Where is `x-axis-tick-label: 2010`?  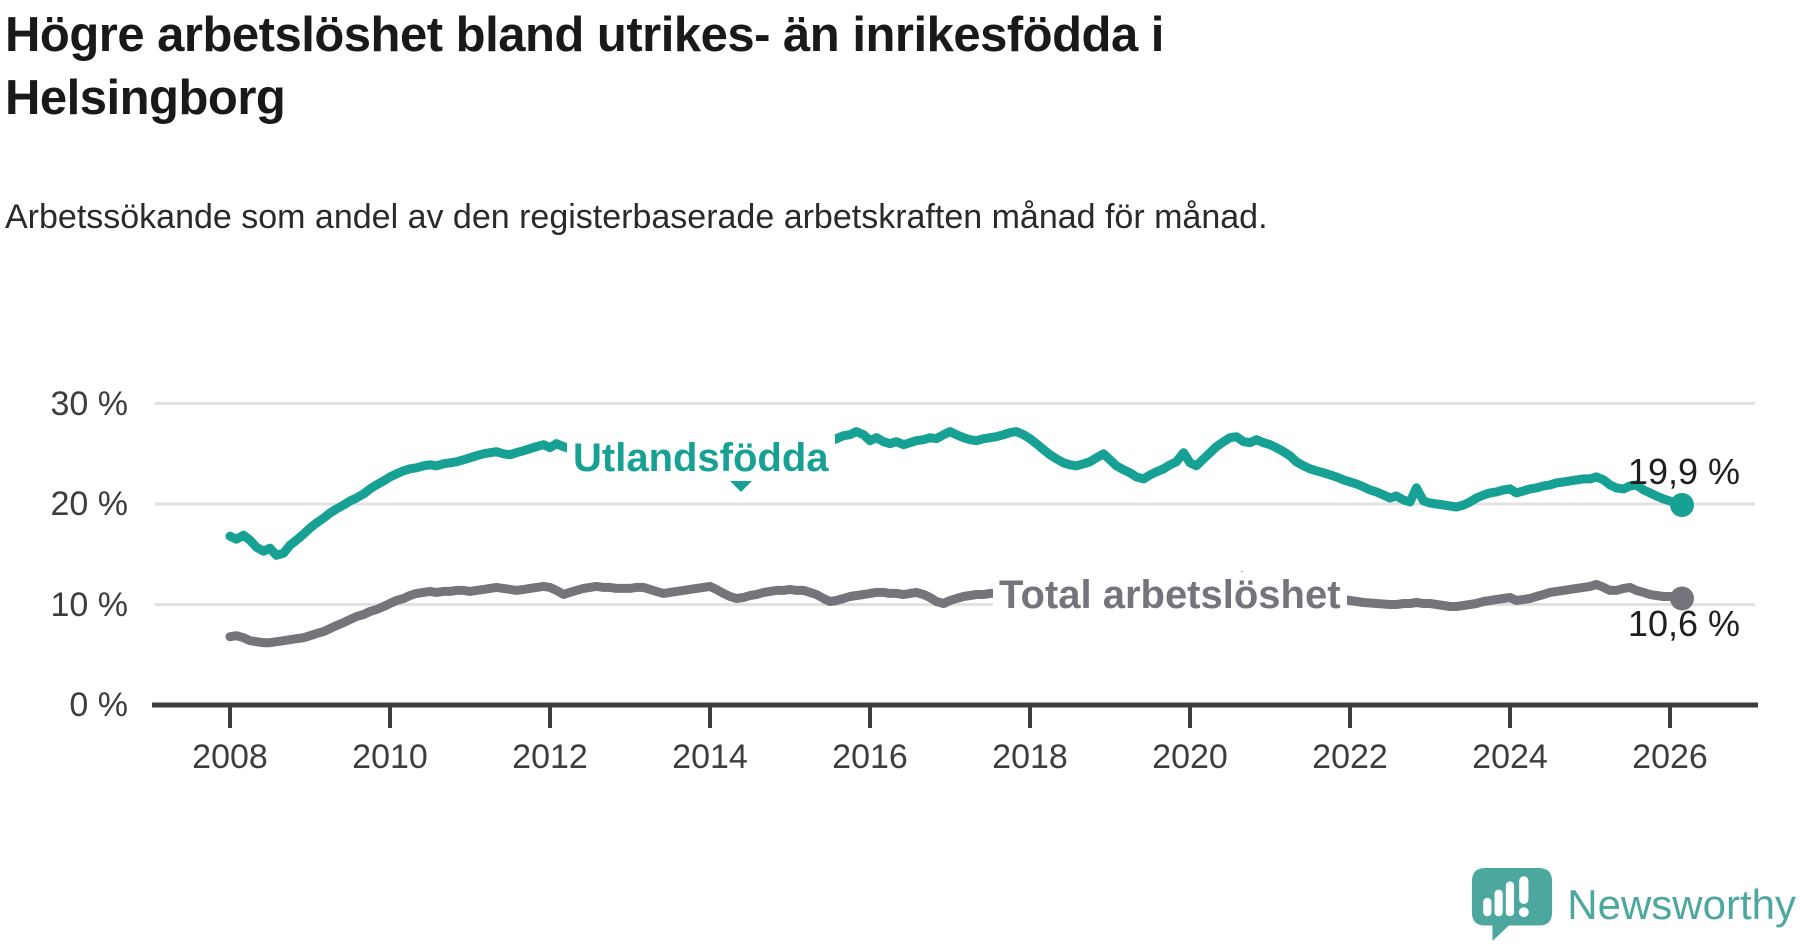
x-axis-tick-label: 2010 is located at coordinates (390, 757).